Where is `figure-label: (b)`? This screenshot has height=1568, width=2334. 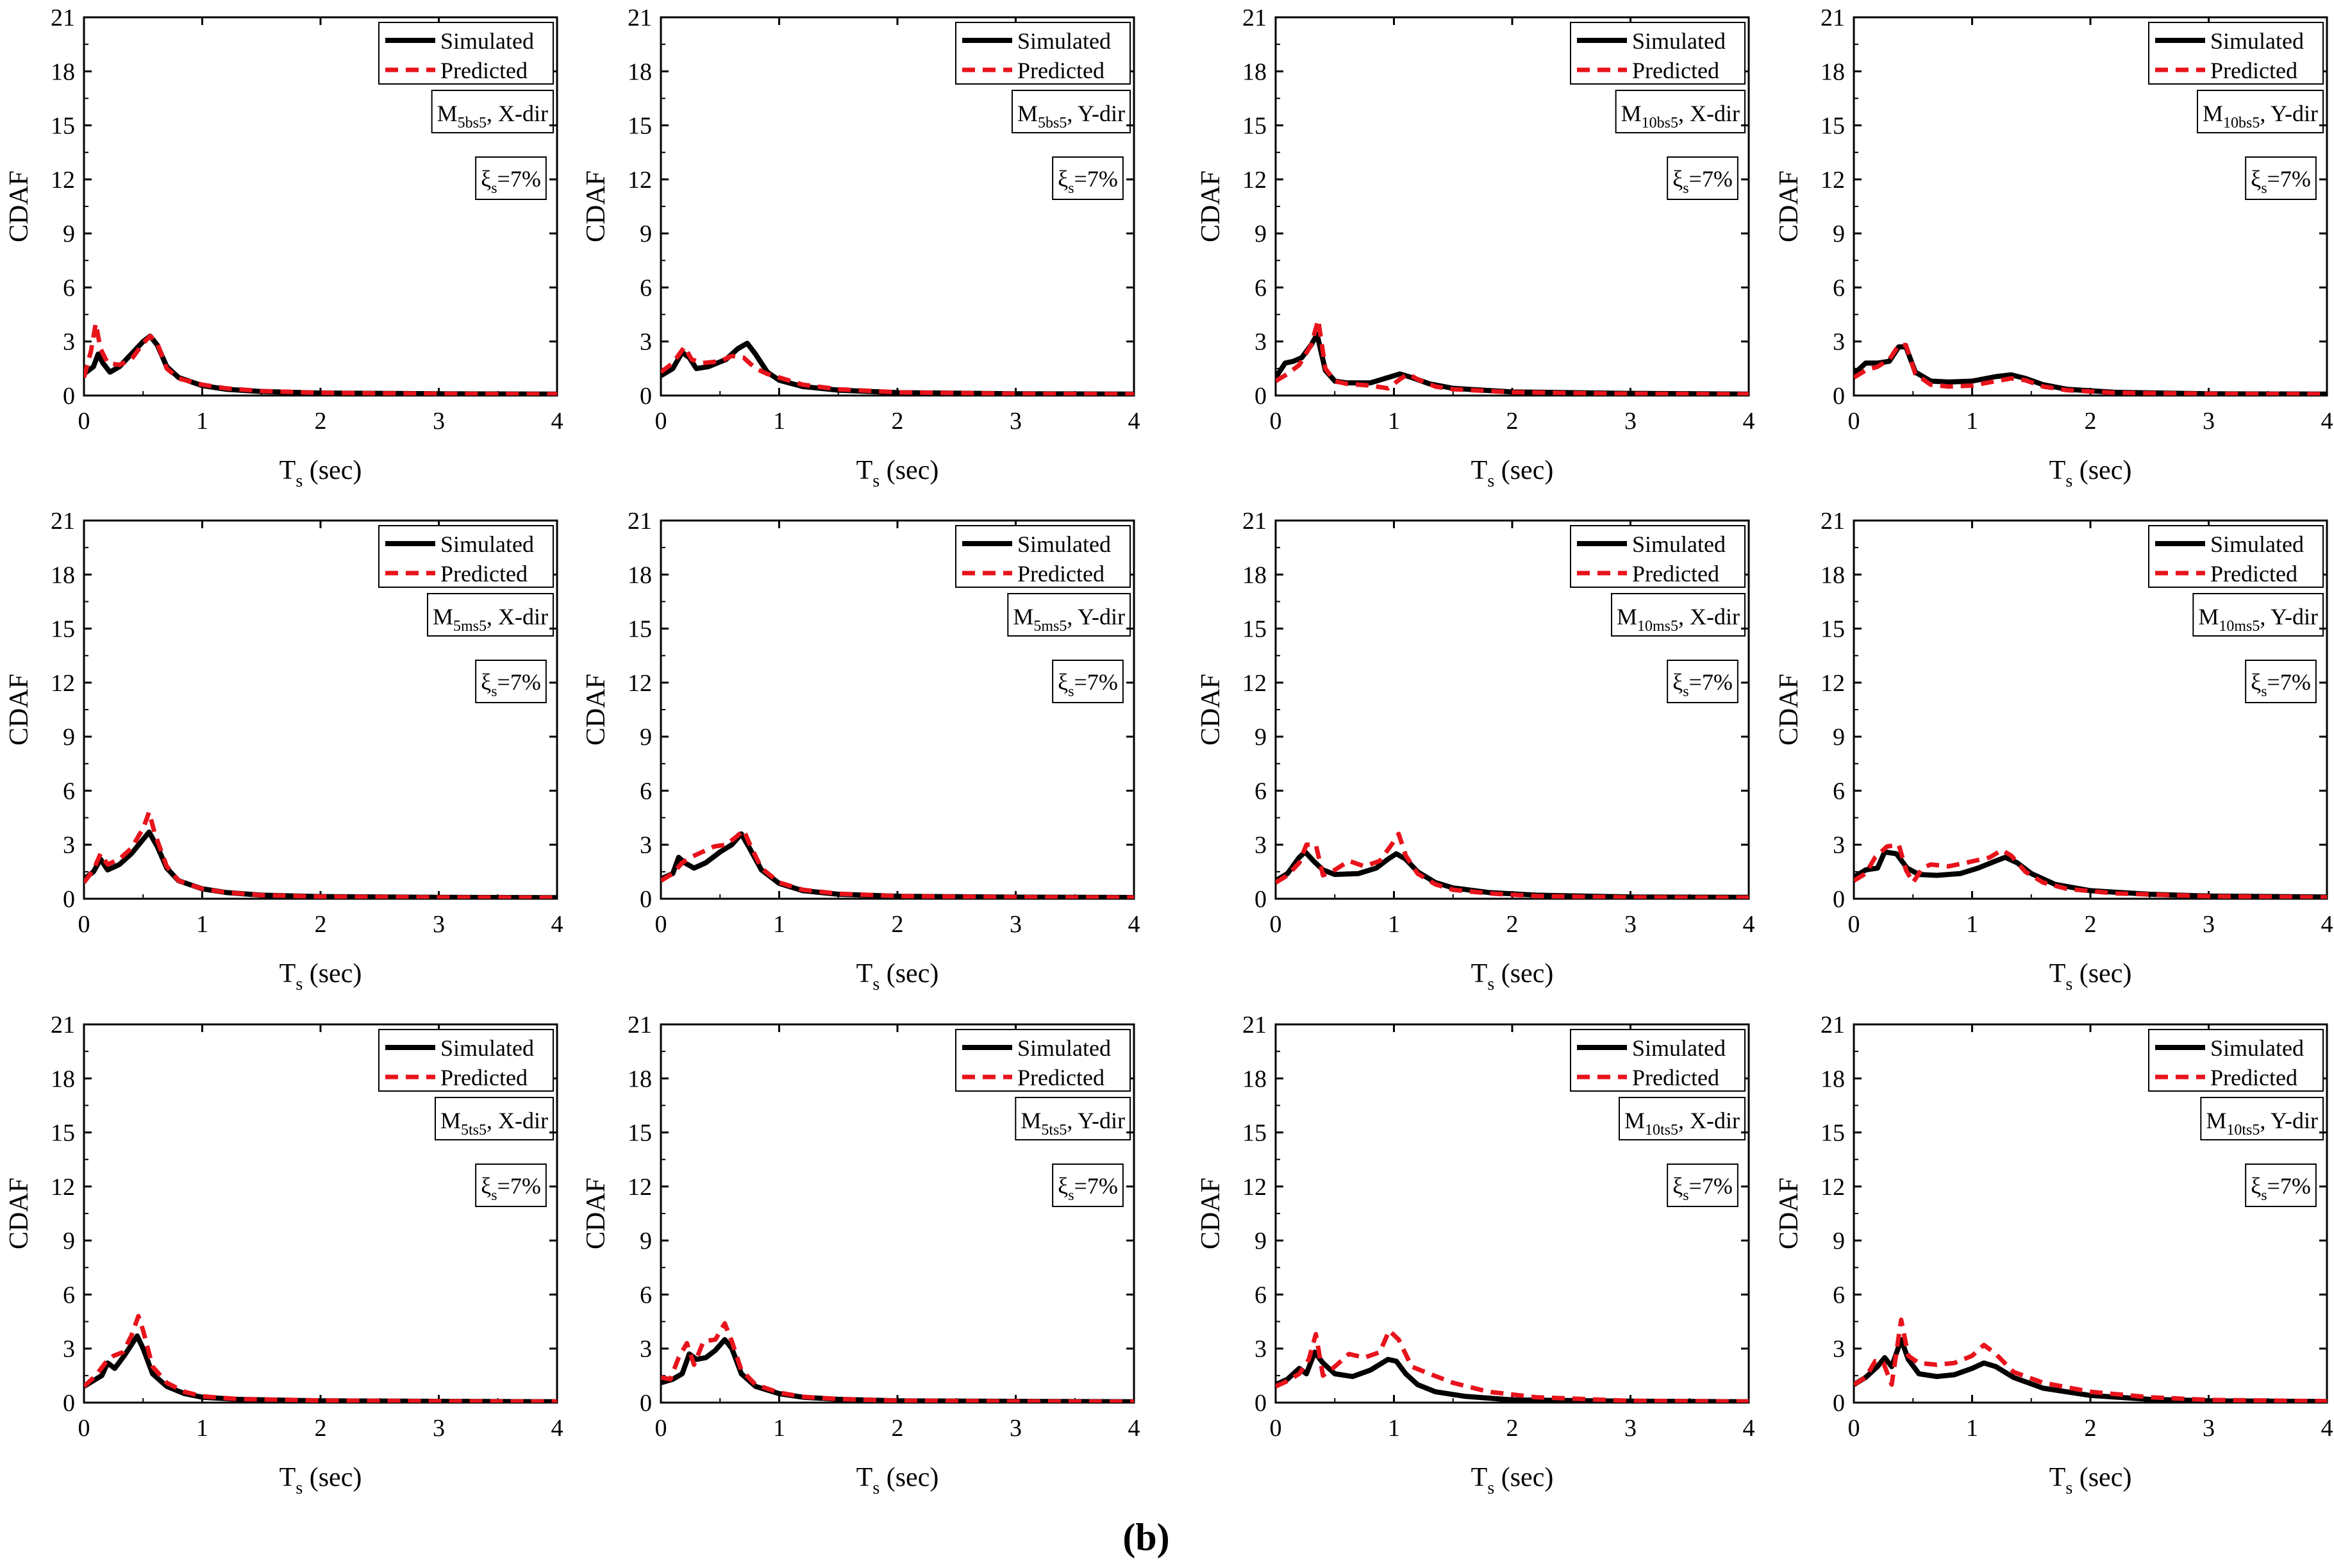
figure-label: (b) is located at coordinates (1145, 1537).